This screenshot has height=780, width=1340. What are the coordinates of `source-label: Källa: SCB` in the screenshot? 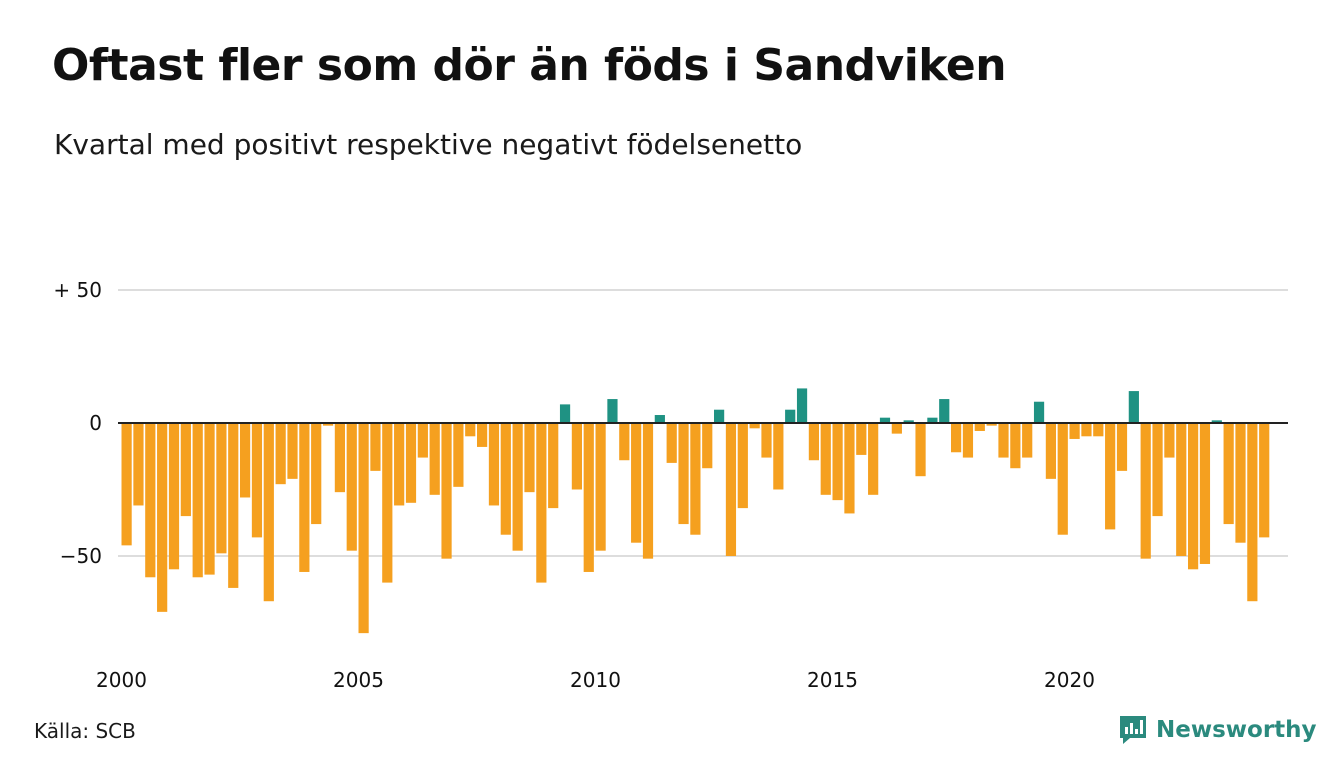 It's located at (85, 731).